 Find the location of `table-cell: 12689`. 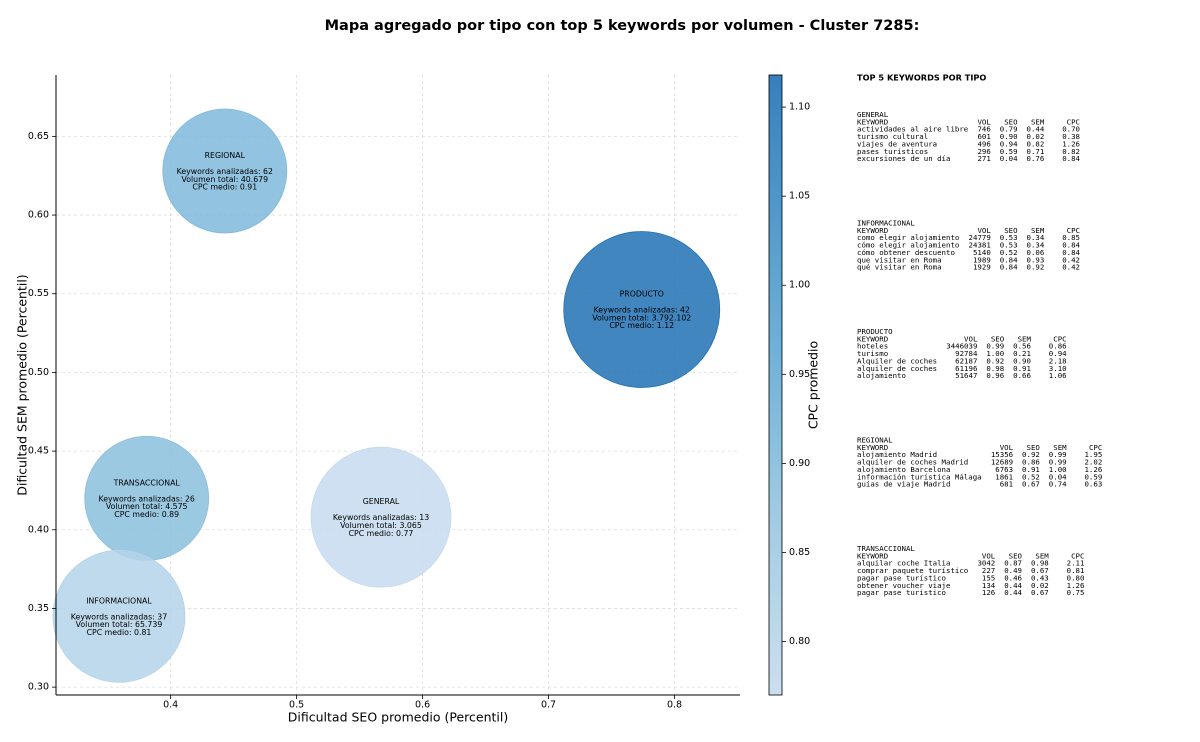

table-cell: 12689 is located at coordinates (1002, 462).